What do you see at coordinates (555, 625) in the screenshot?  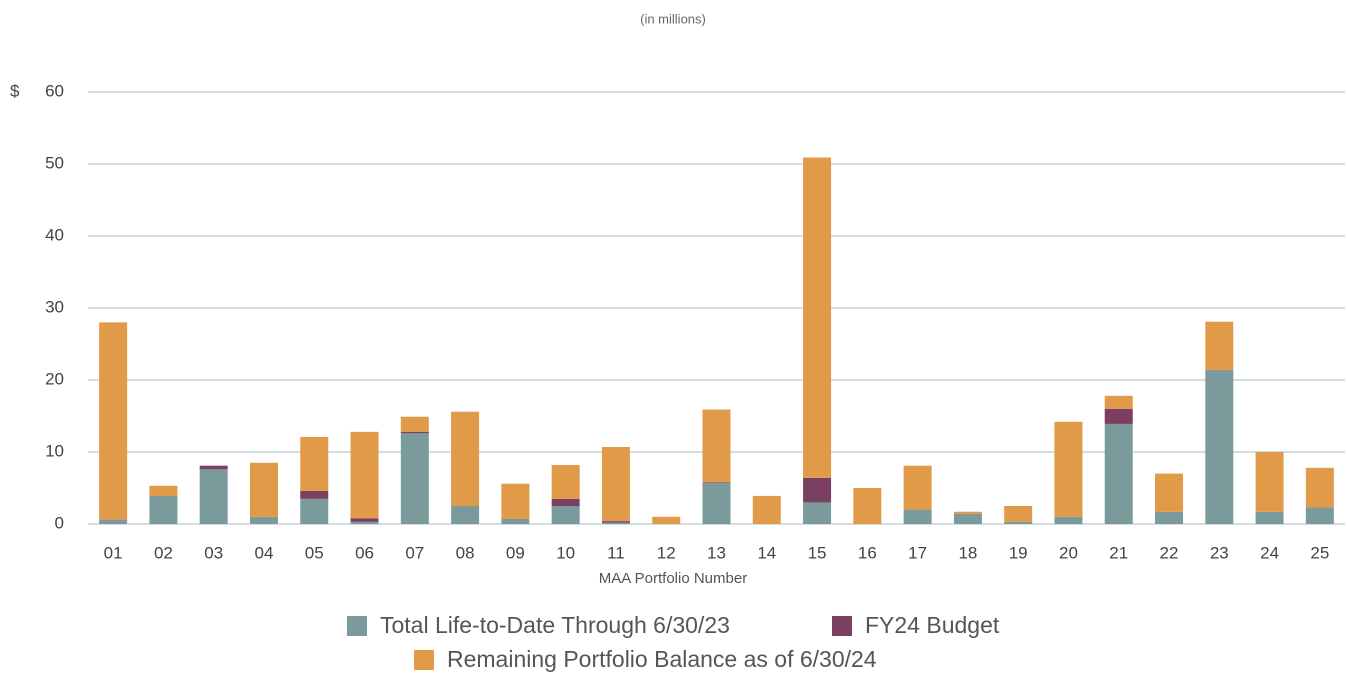 I see `legend-label: Total Life-to-Date Through 6/30/23` at bounding box center [555, 625].